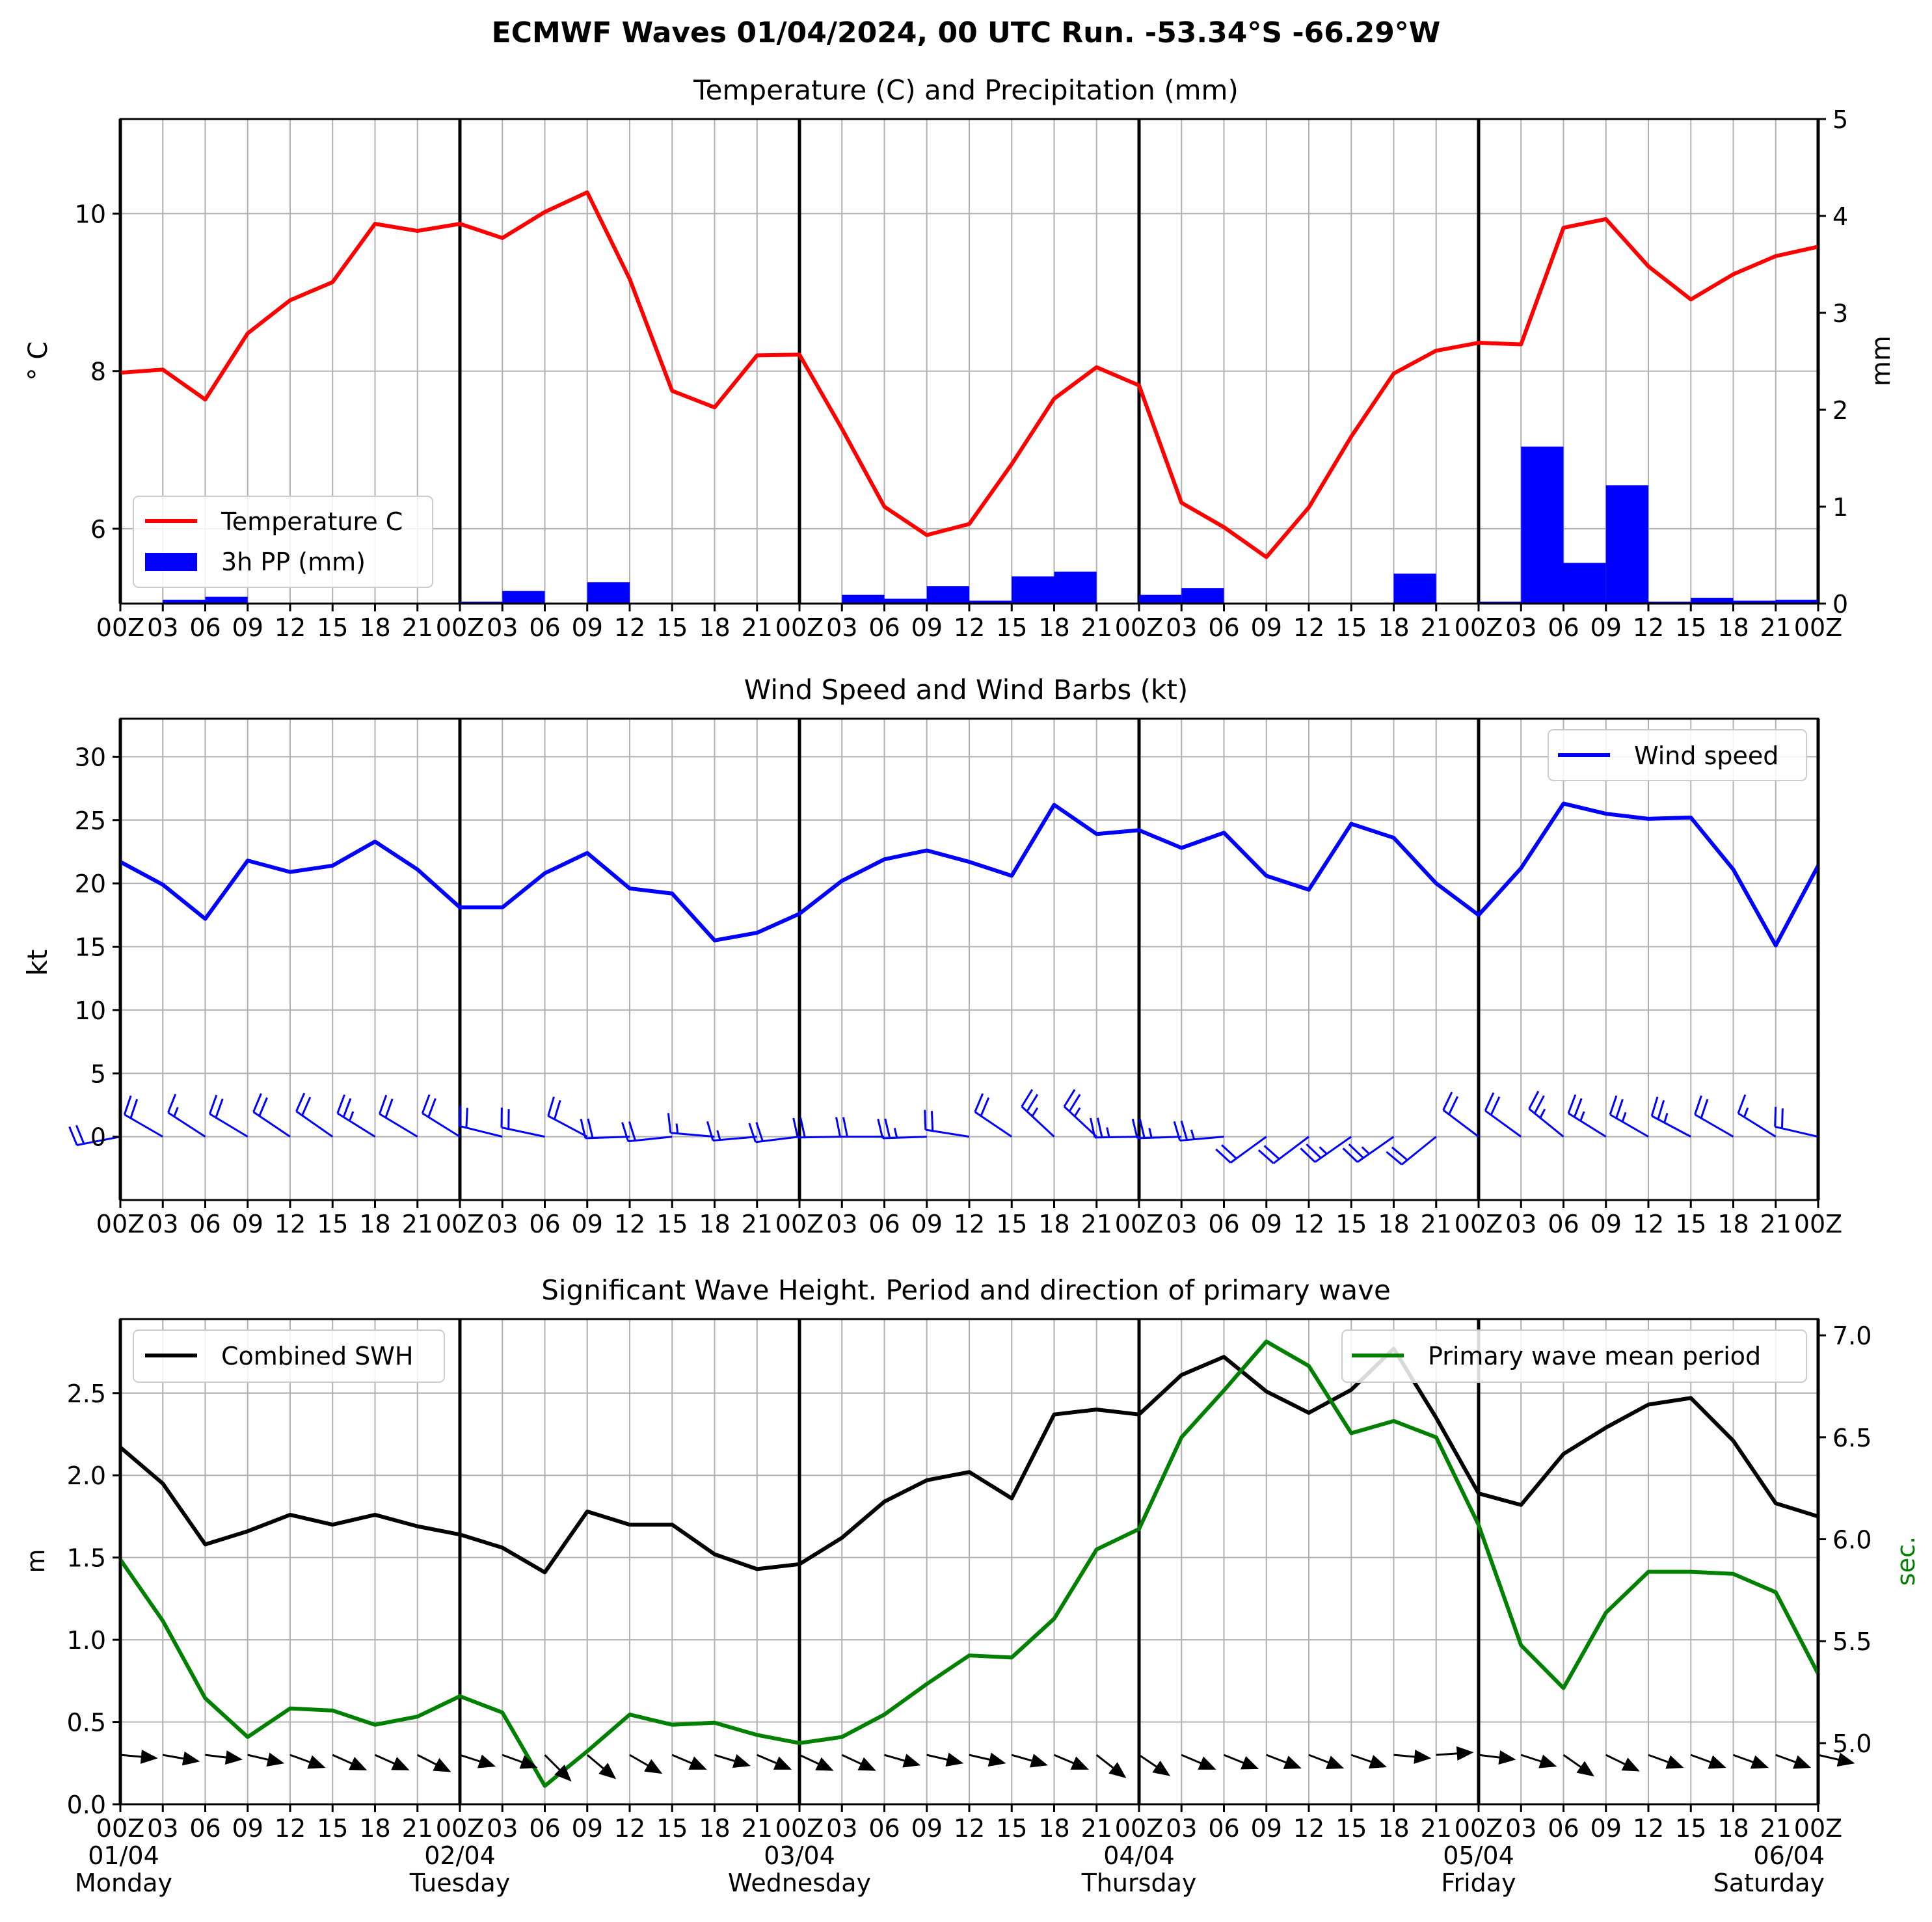  I want to click on day-name-label: Monday, so click(123, 1883).